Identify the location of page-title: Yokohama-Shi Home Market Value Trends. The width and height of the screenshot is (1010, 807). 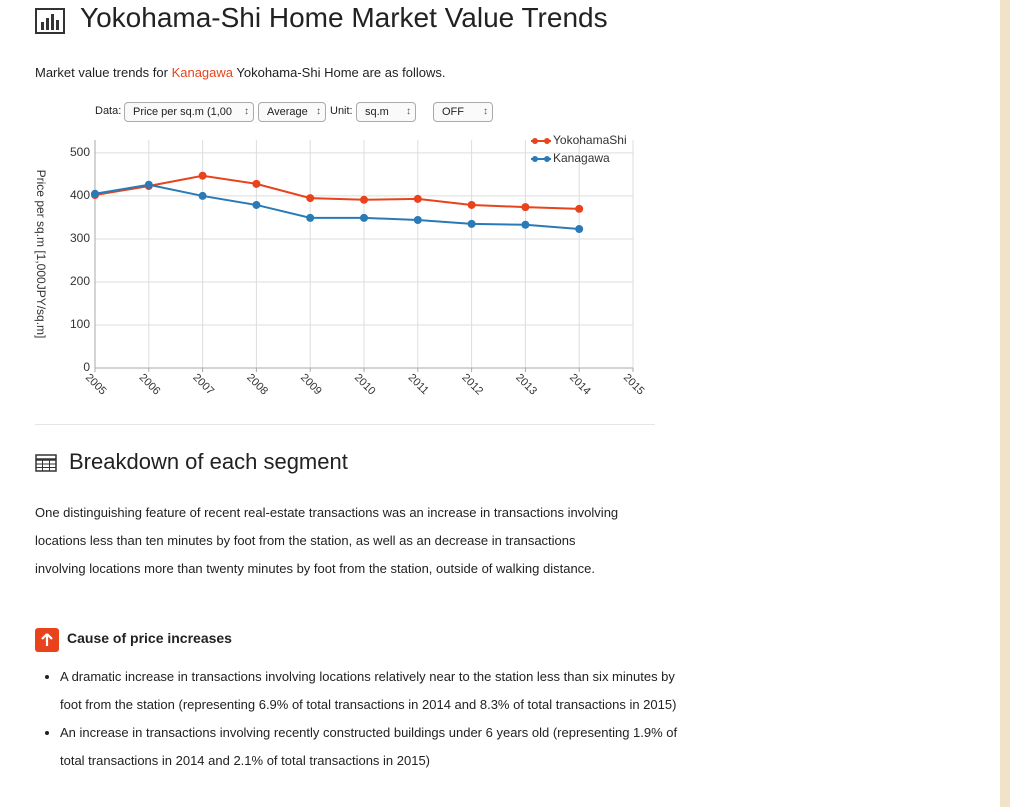
(344, 17).